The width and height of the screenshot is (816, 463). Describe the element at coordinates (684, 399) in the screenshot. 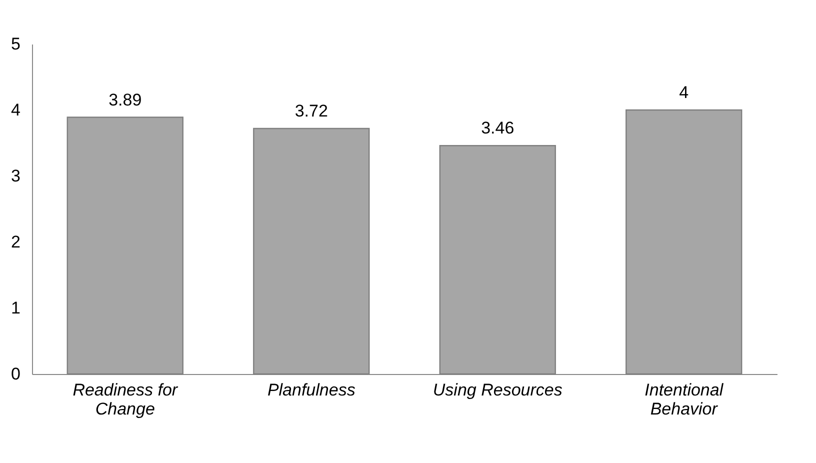

I see `x-tick-label: Intentional Behavior` at that location.